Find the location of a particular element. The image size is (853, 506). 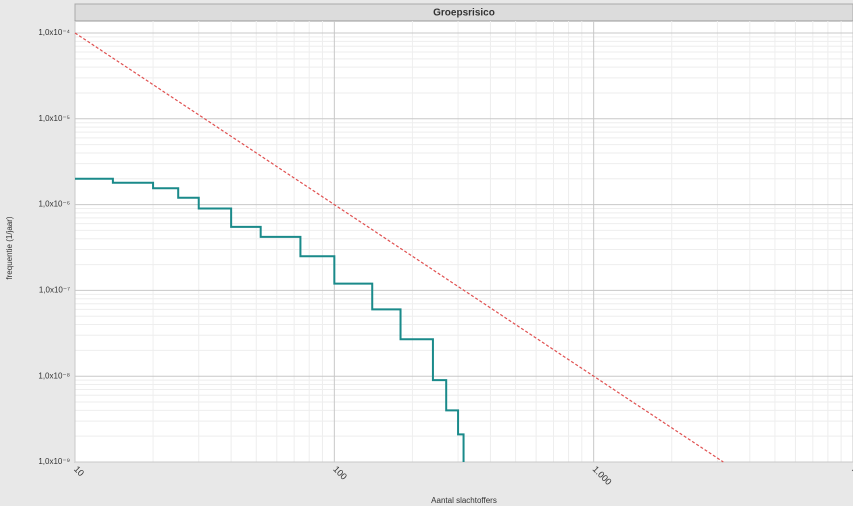

x-axis-label: Aantal slachtoffers is located at coordinates (464, 500).